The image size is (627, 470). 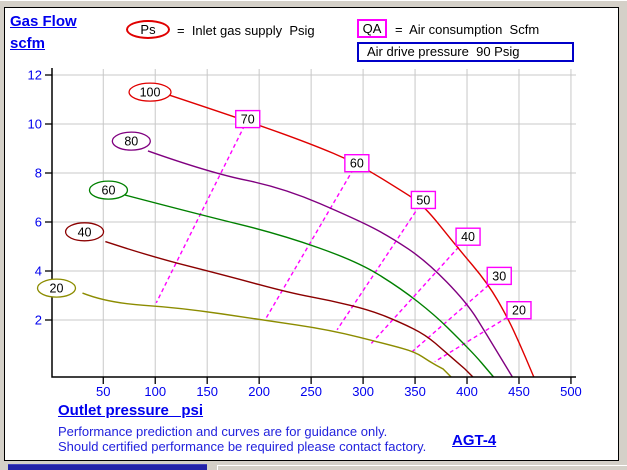 I want to click on x-axis-title: Outlet pressure psi, so click(x=131, y=410).